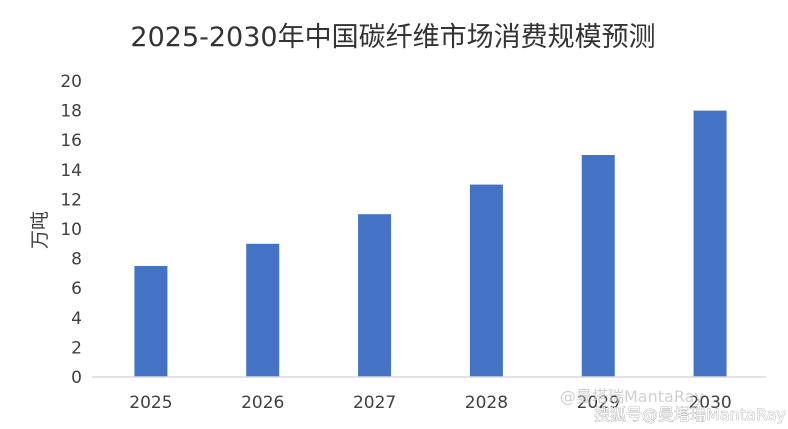  What do you see at coordinates (486, 280) in the screenshot?
I see `bar-2028` at bounding box center [486, 280].